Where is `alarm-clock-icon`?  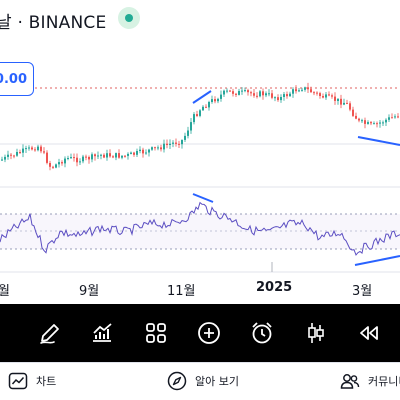
alarm-clock-icon is located at coordinates (262, 333).